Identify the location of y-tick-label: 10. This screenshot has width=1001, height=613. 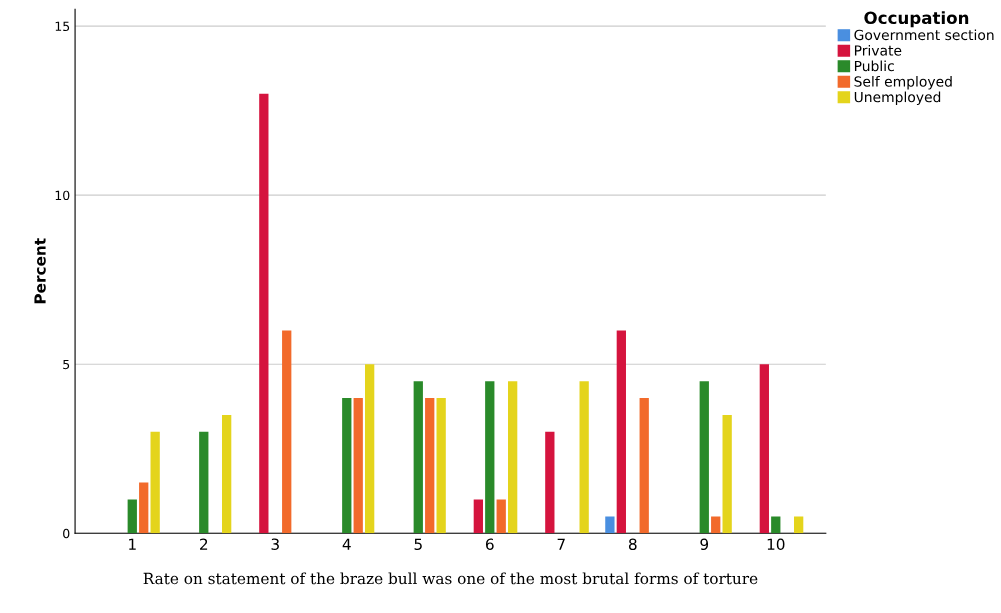
(62, 195).